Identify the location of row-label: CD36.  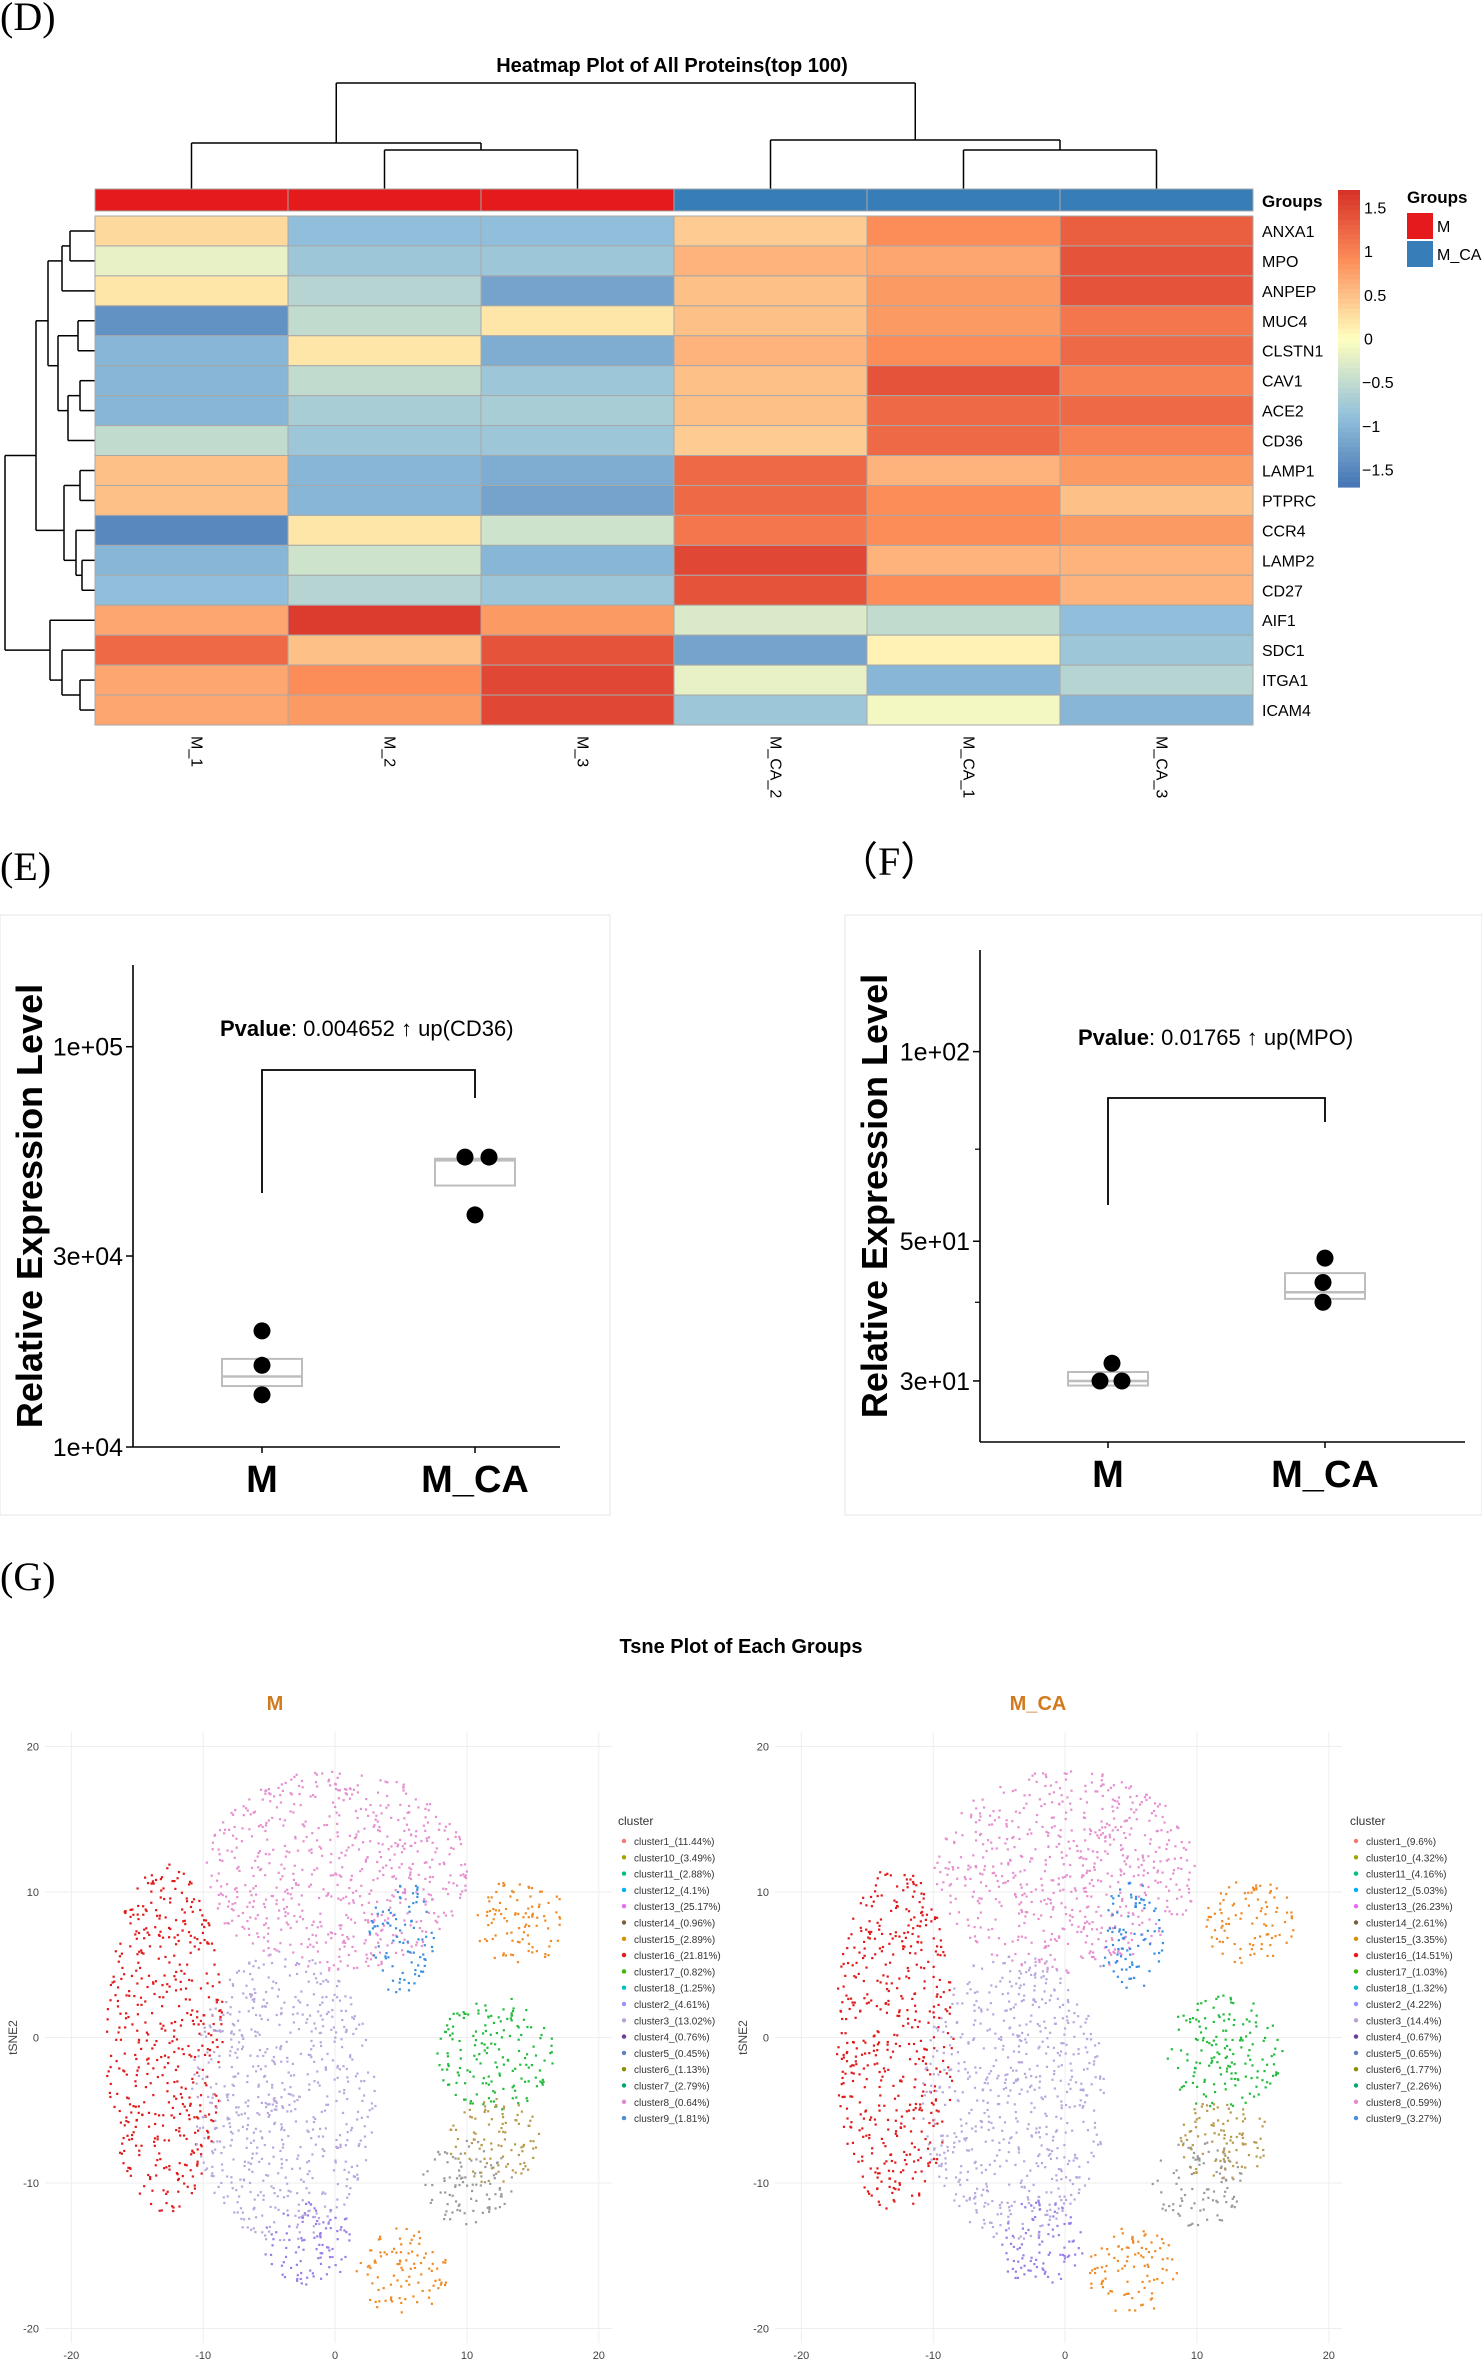
(1282, 442).